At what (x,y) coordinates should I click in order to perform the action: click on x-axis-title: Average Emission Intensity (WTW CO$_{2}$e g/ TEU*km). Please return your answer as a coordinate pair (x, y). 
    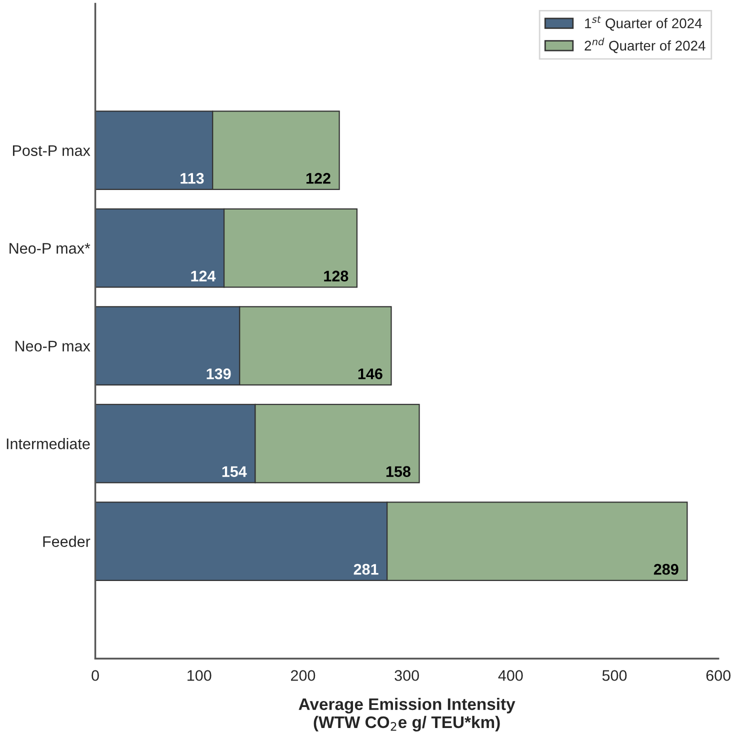
    Looking at the image, I should click on (407, 715).